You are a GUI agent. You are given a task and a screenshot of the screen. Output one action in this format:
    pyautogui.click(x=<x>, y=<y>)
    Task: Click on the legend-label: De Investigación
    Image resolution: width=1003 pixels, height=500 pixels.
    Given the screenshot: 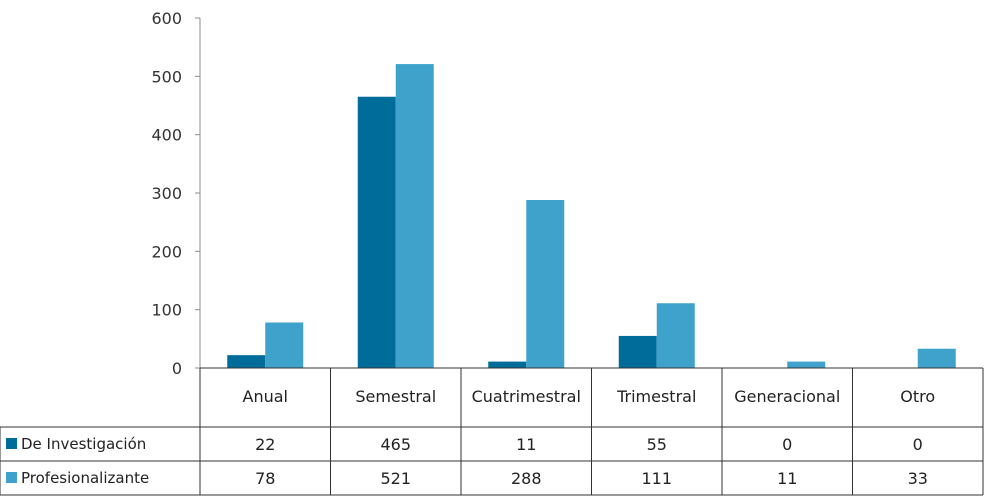 What is the action you would take?
    pyautogui.click(x=83, y=444)
    